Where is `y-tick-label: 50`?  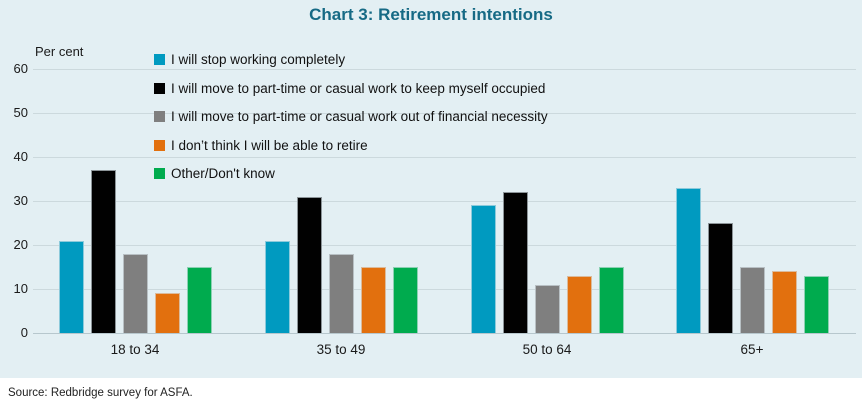 y-tick-label: 50 is located at coordinates (20, 112).